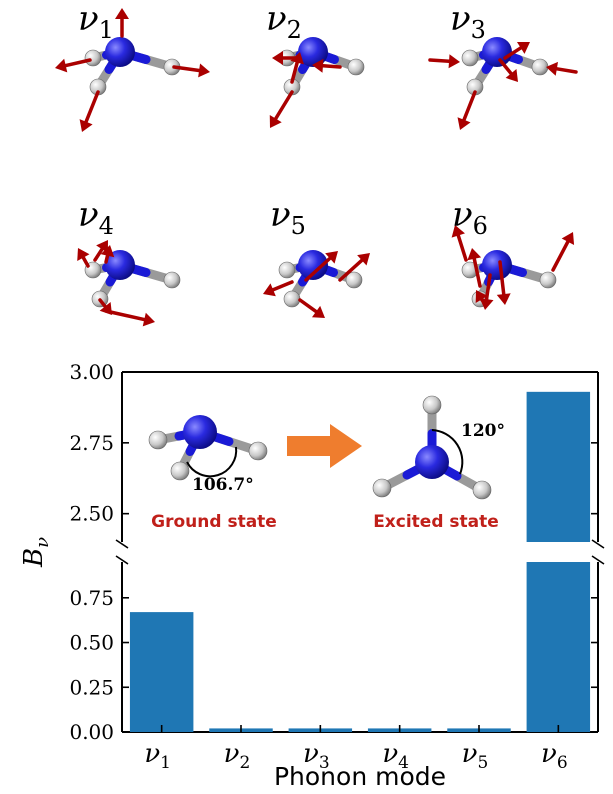 The height and width of the screenshot is (794, 613). What do you see at coordinates (562, 763) in the screenshot?
I see `xtick-subscript: 6` at bounding box center [562, 763].